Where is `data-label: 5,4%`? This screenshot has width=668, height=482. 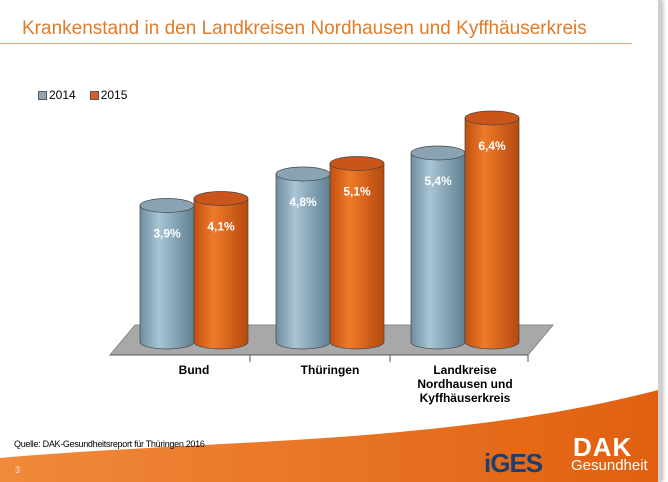 data-label: 5,4% is located at coordinates (438, 181).